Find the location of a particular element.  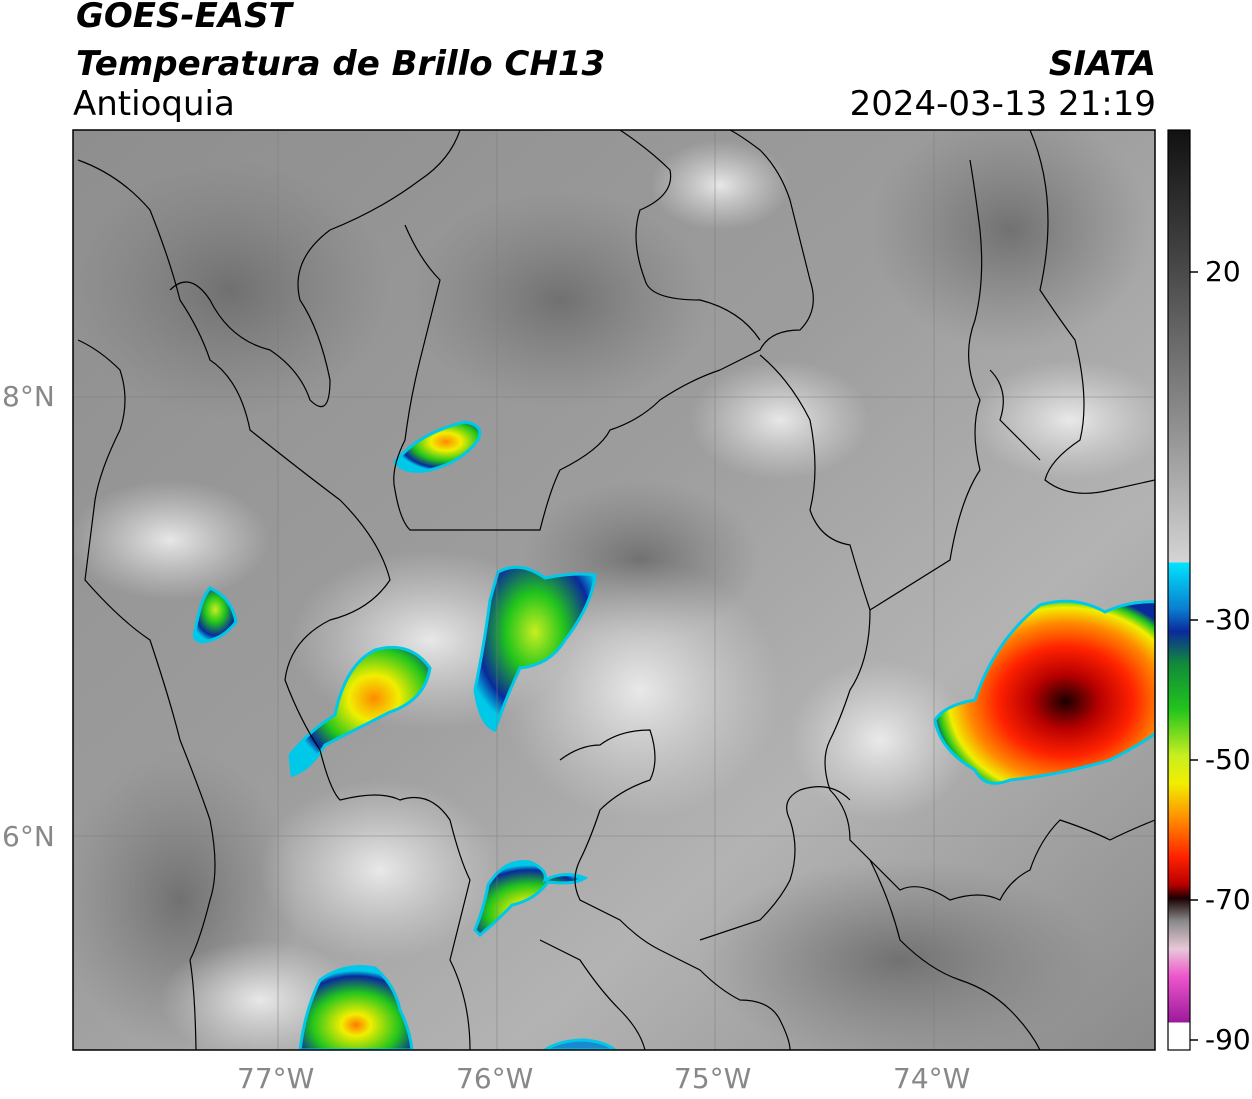

storm-cell-bottom is located at coordinates (580, 1044).